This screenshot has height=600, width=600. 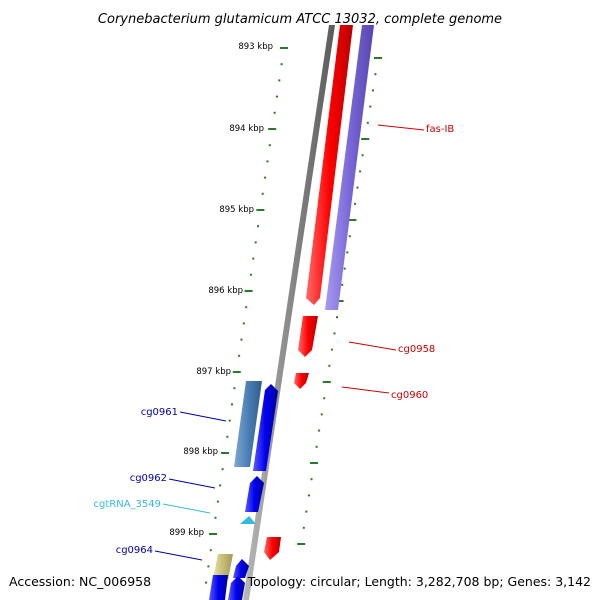 I want to click on leader-fas-ib, so click(x=401, y=127).